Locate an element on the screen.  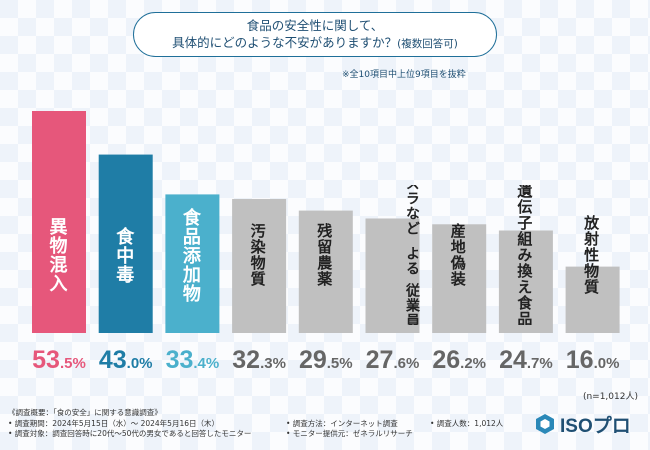
bar-label-1: 異物混入 is located at coordinates (59, 255).